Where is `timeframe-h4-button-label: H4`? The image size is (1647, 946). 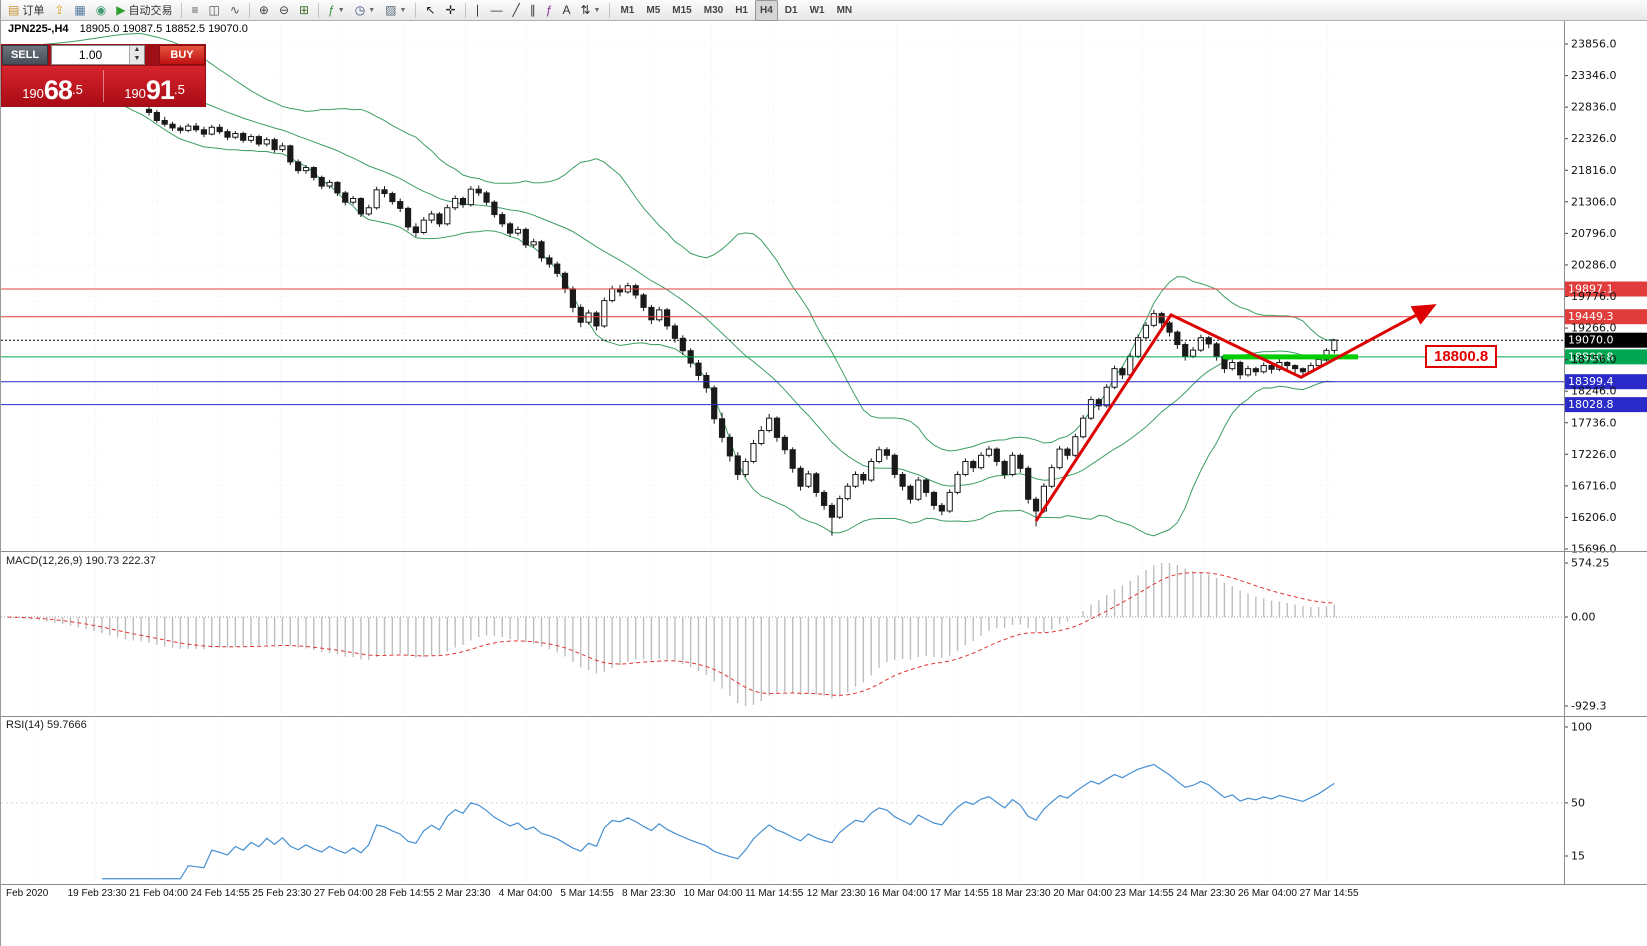
timeframe-h4-button-label: H4 is located at coordinates (766, 10).